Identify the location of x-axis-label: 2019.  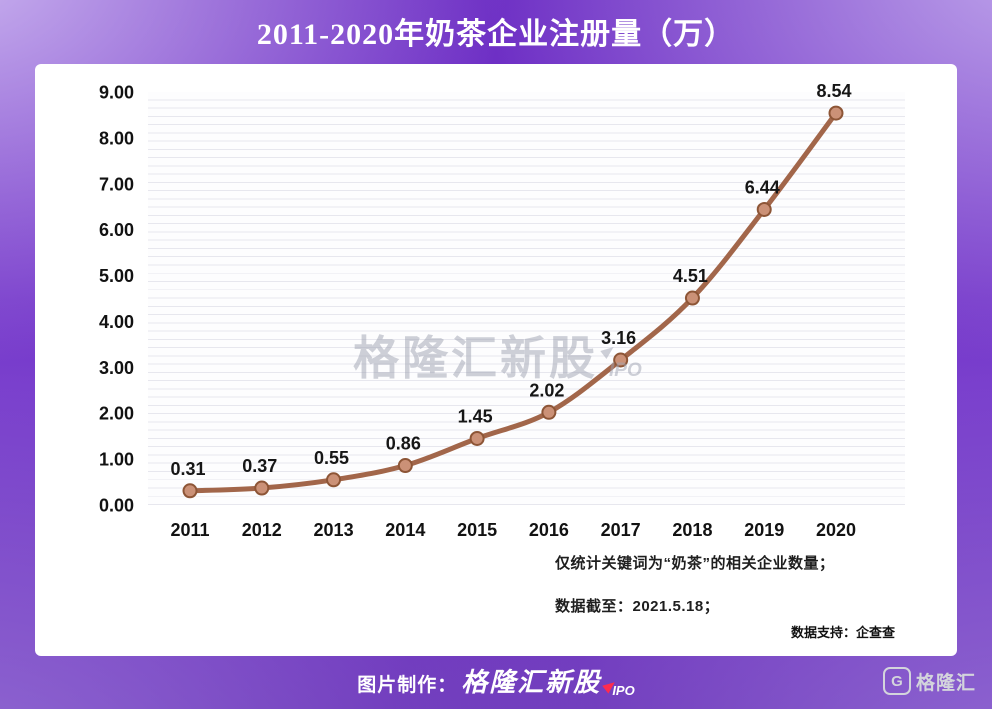
(764, 530).